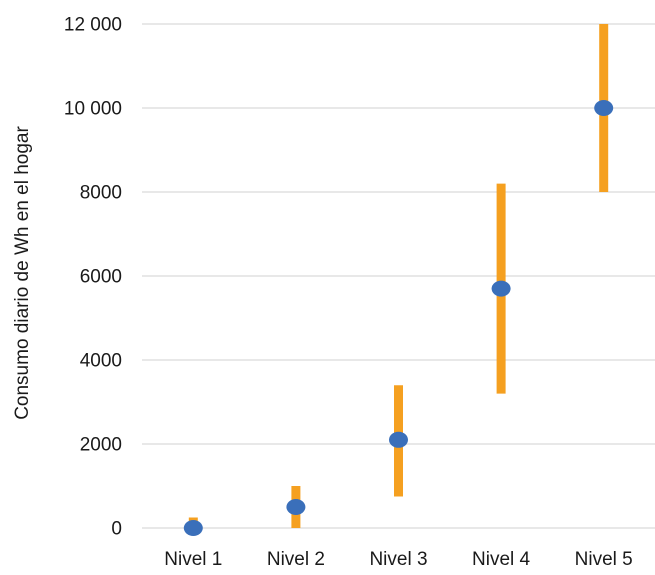 This screenshot has width=655, height=575. What do you see at coordinates (604, 559) in the screenshot?
I see `x-tick-label: Nivel 5` at bounding box center [604, 559].